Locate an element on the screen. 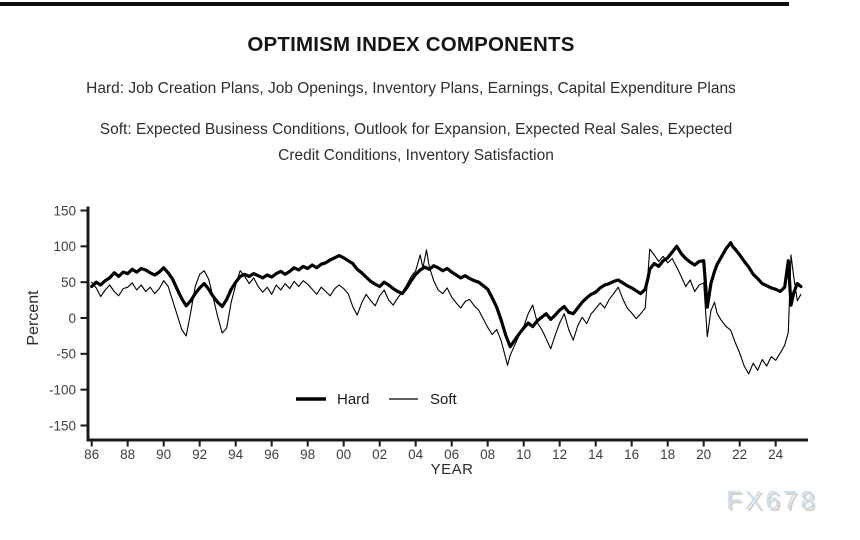 Image resolution: width=860 pixels, height=540 pixels. y-tick-label: 100 is located at coordinates (64, 246).